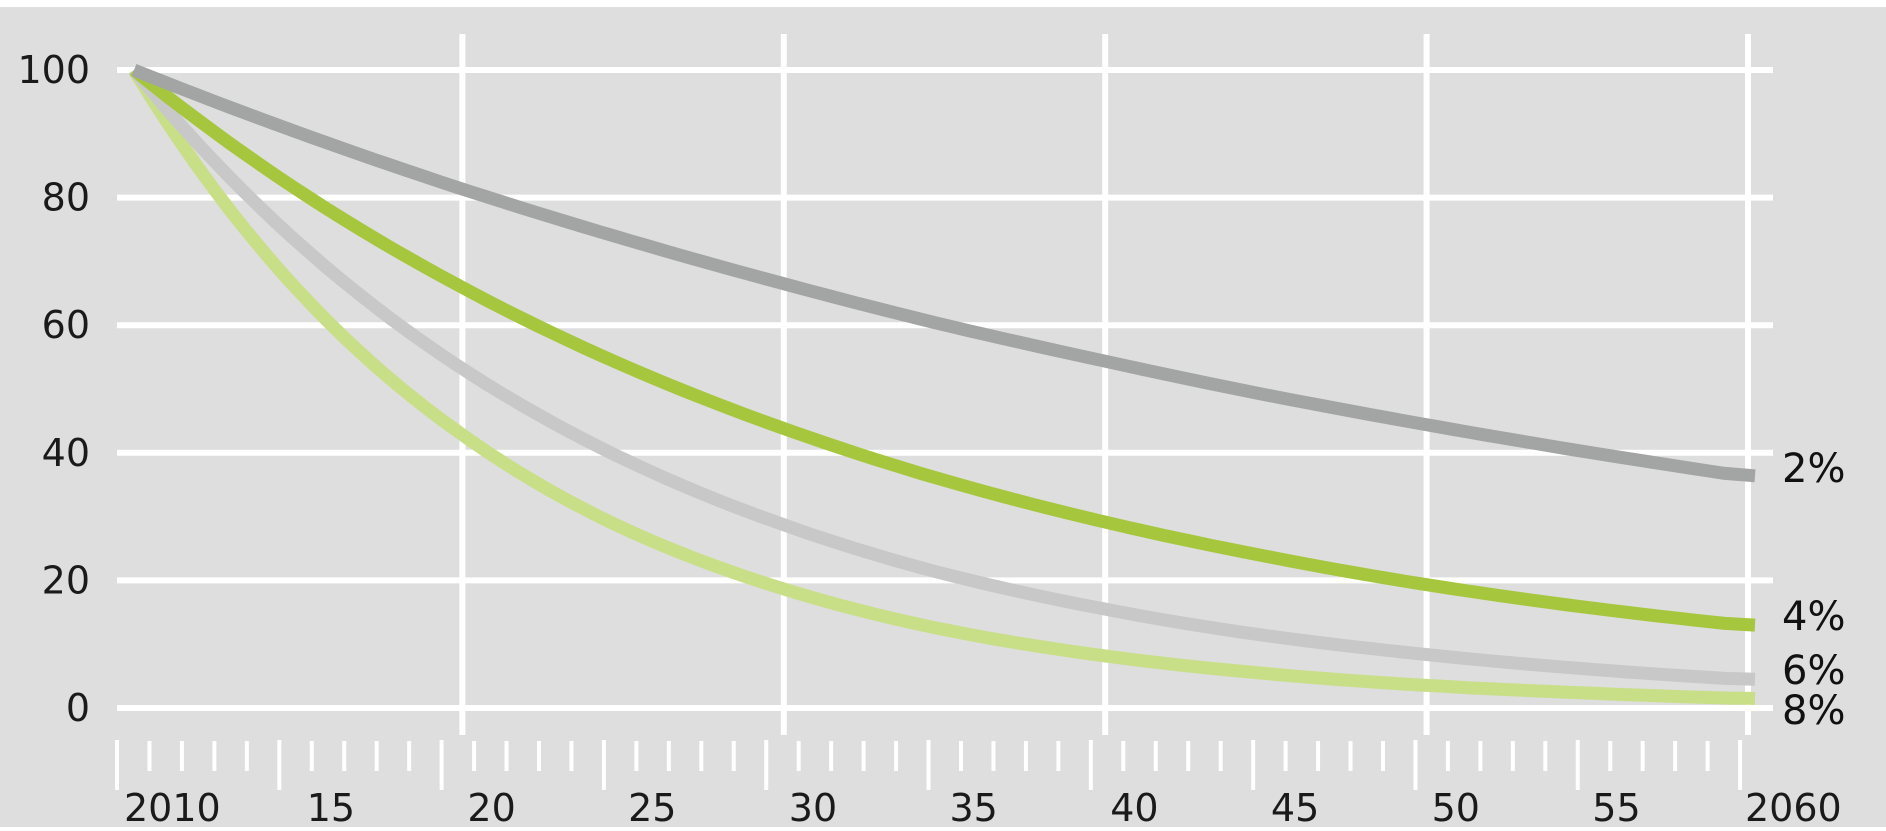 The width and height of the screenshot is (1886, 831). Describe the element at coordinates (1813, 617) in the screenshot. I see `series-label-4pct: 4%` at that location.